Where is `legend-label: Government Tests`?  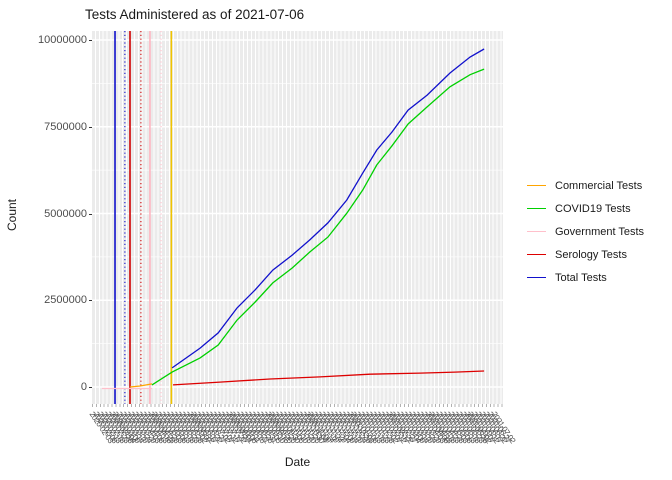 legend-label: Government Tests is located at coordinates (600, 231).